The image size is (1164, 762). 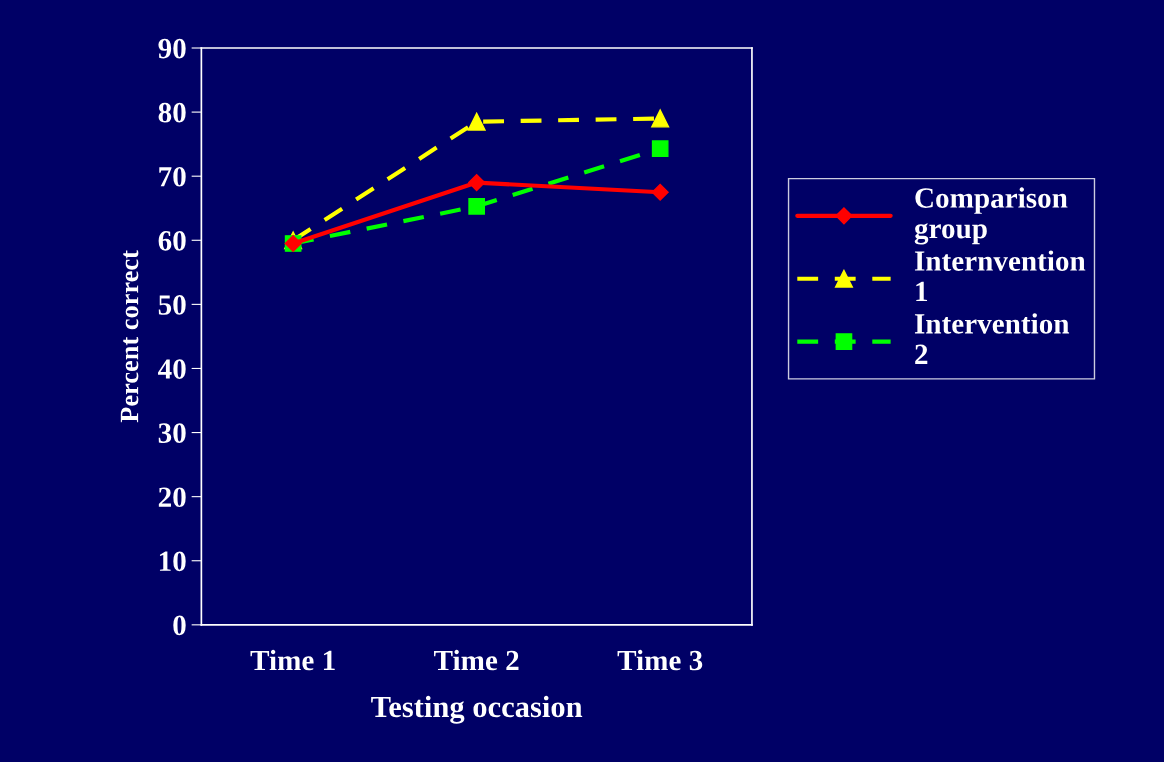 What do you see at coordinates (172, 433) in the screenshot?
I see `y-tick-label: 30` at bounding box center [172, 433].